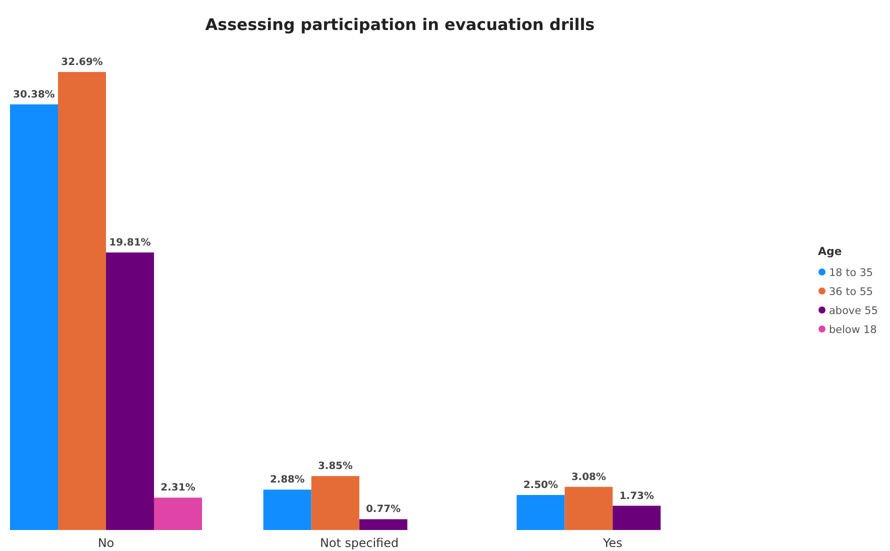 The image size is (890, 551). Describe the element at coordinates (851, 292) in the screenshot. I see `legend-label: 36 to 55` at that location.